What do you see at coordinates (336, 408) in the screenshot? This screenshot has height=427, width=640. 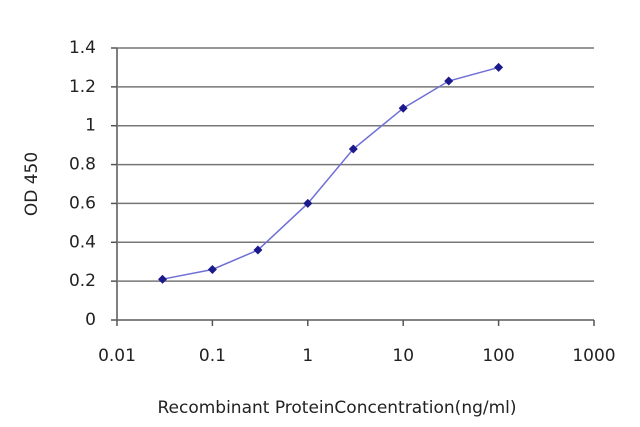 I see `x-axis-label: Recombinant ProteinConcentration(ng/ml)` at bounding box center [336, 408].